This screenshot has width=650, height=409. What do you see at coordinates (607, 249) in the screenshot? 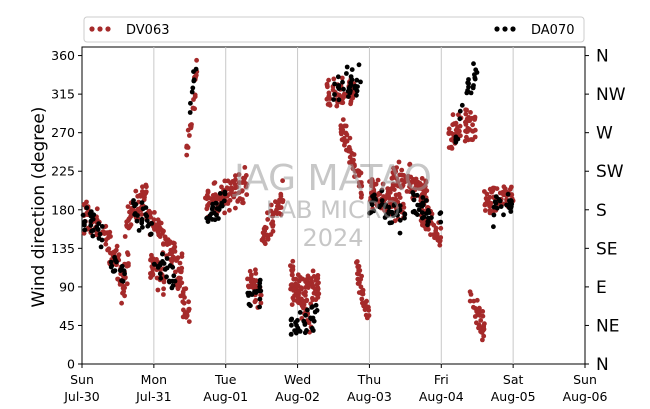
I see `compass-label: SE` at bounding box center [607, 249].